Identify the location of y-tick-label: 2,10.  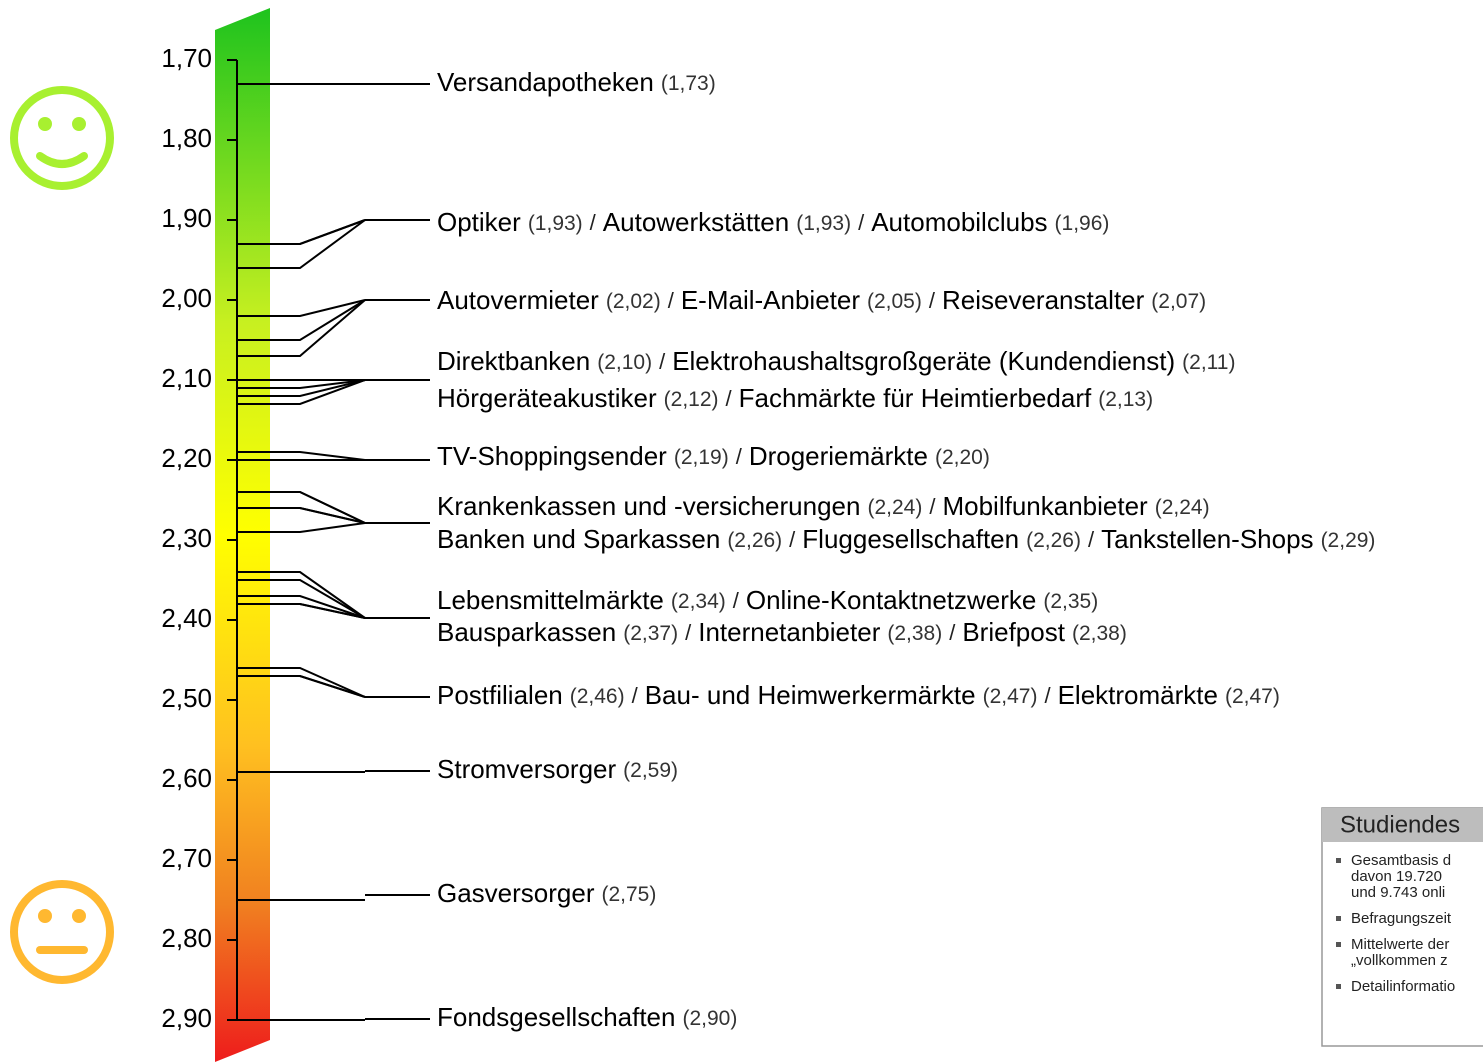
(186, 378).